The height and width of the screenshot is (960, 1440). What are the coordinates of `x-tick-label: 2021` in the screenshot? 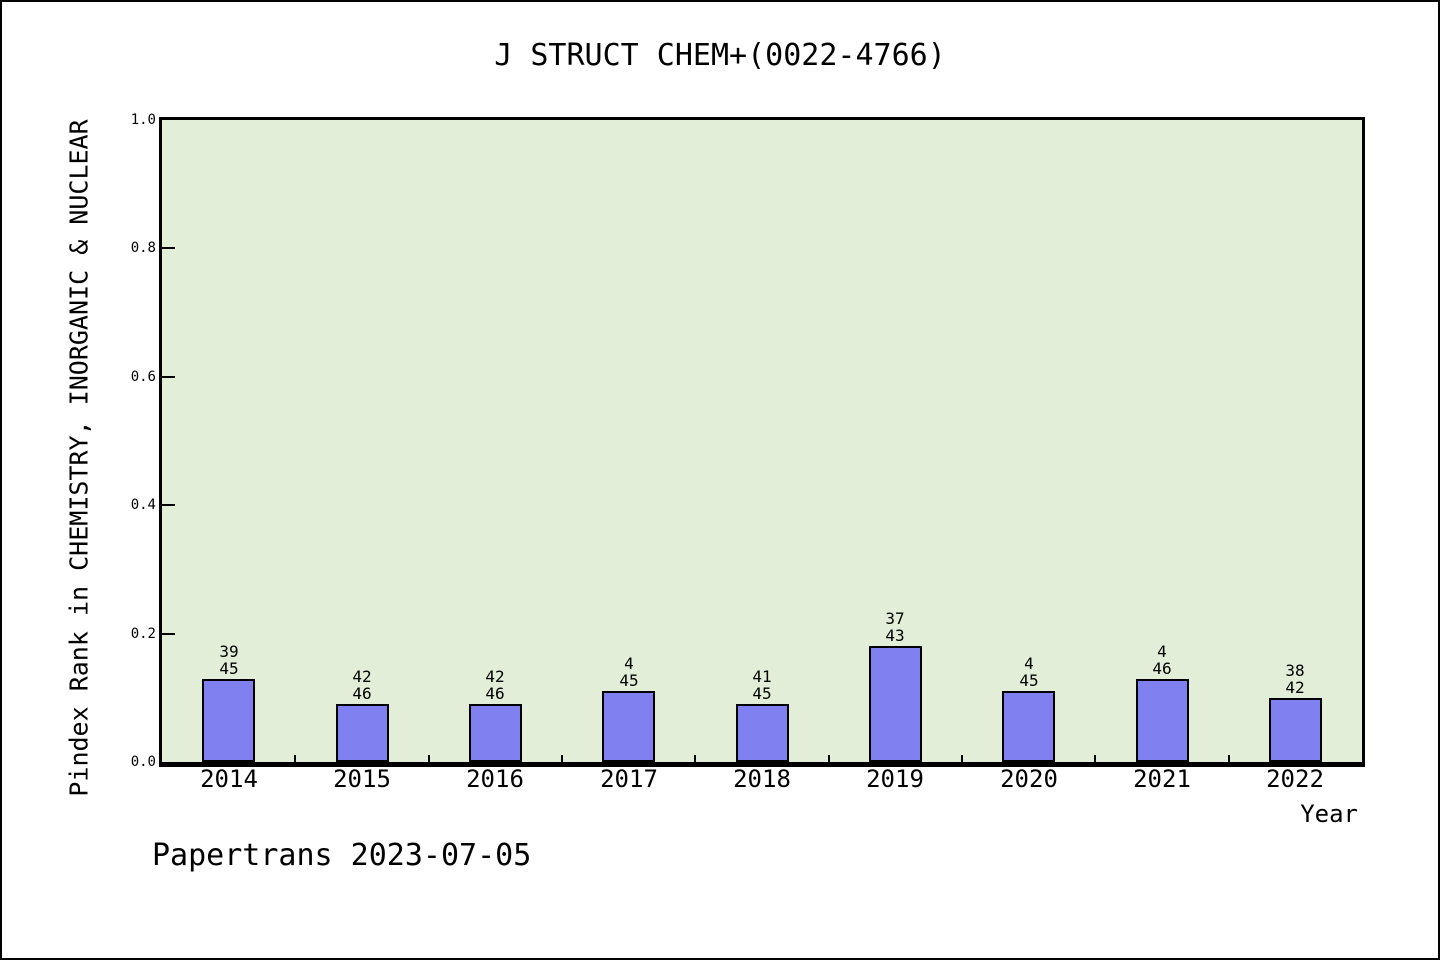 It's located at (1162, 779).